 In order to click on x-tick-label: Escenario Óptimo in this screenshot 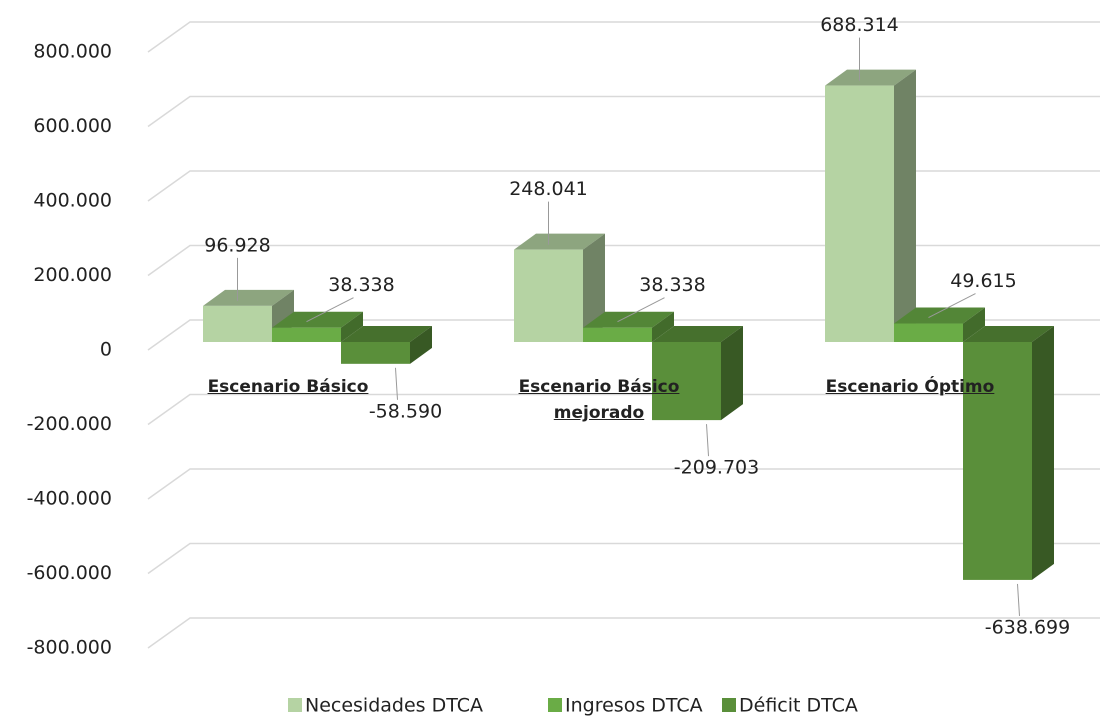, I will do `click(910, 387)`.